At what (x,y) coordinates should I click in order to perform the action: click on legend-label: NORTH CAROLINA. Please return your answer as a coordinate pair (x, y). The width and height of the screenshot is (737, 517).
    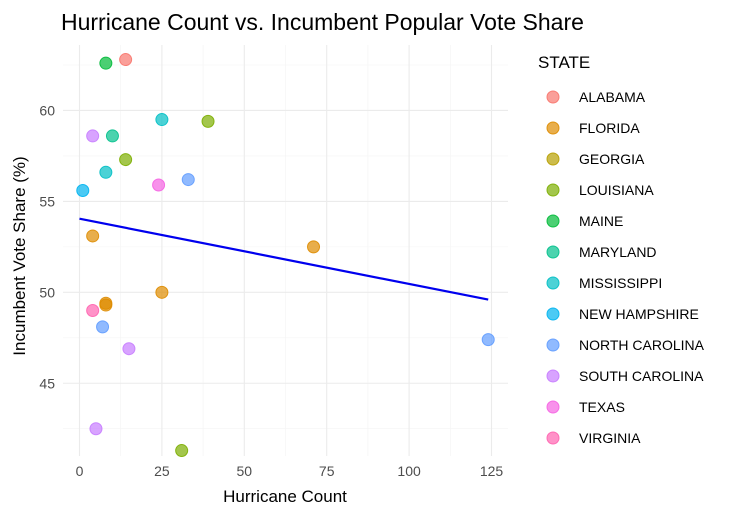
    Looking at the image, I should click on (642, 345).